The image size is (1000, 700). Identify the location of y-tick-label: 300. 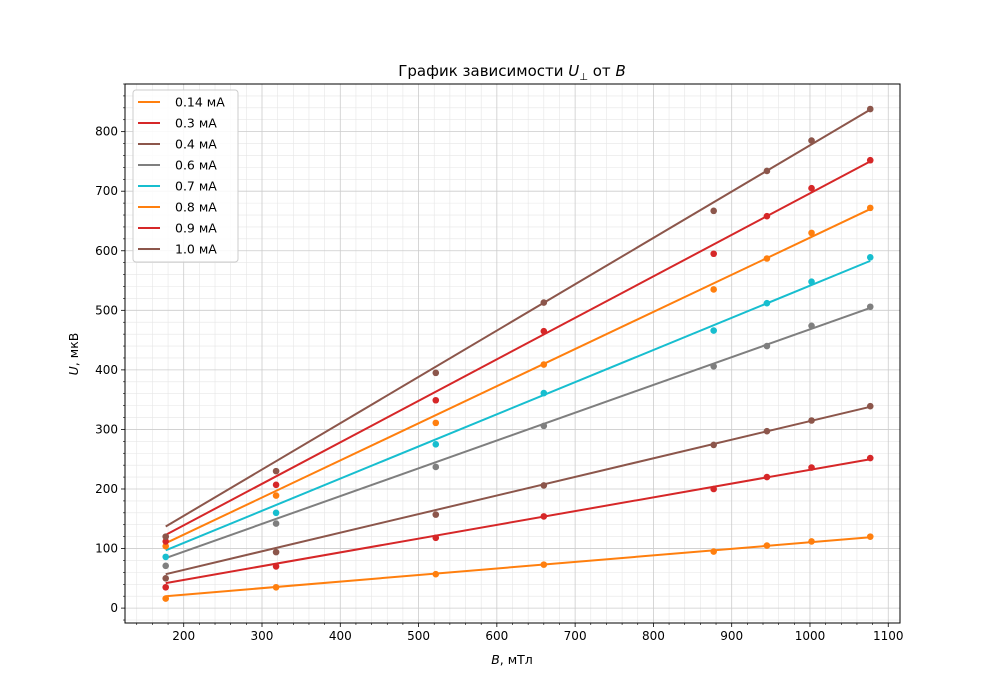
(106, 429).